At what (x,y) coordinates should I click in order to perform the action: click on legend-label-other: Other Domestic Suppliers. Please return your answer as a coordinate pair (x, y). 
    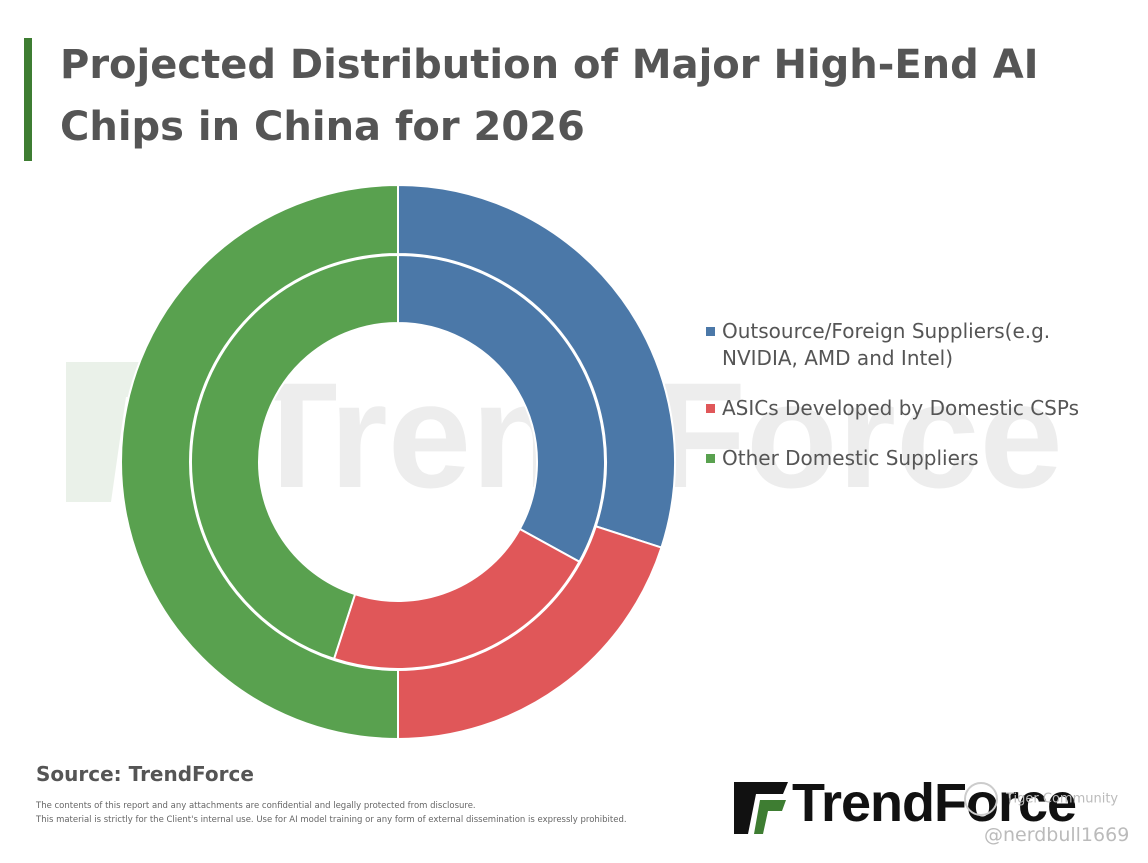
    Looking at the image, I should click on (850, 458).